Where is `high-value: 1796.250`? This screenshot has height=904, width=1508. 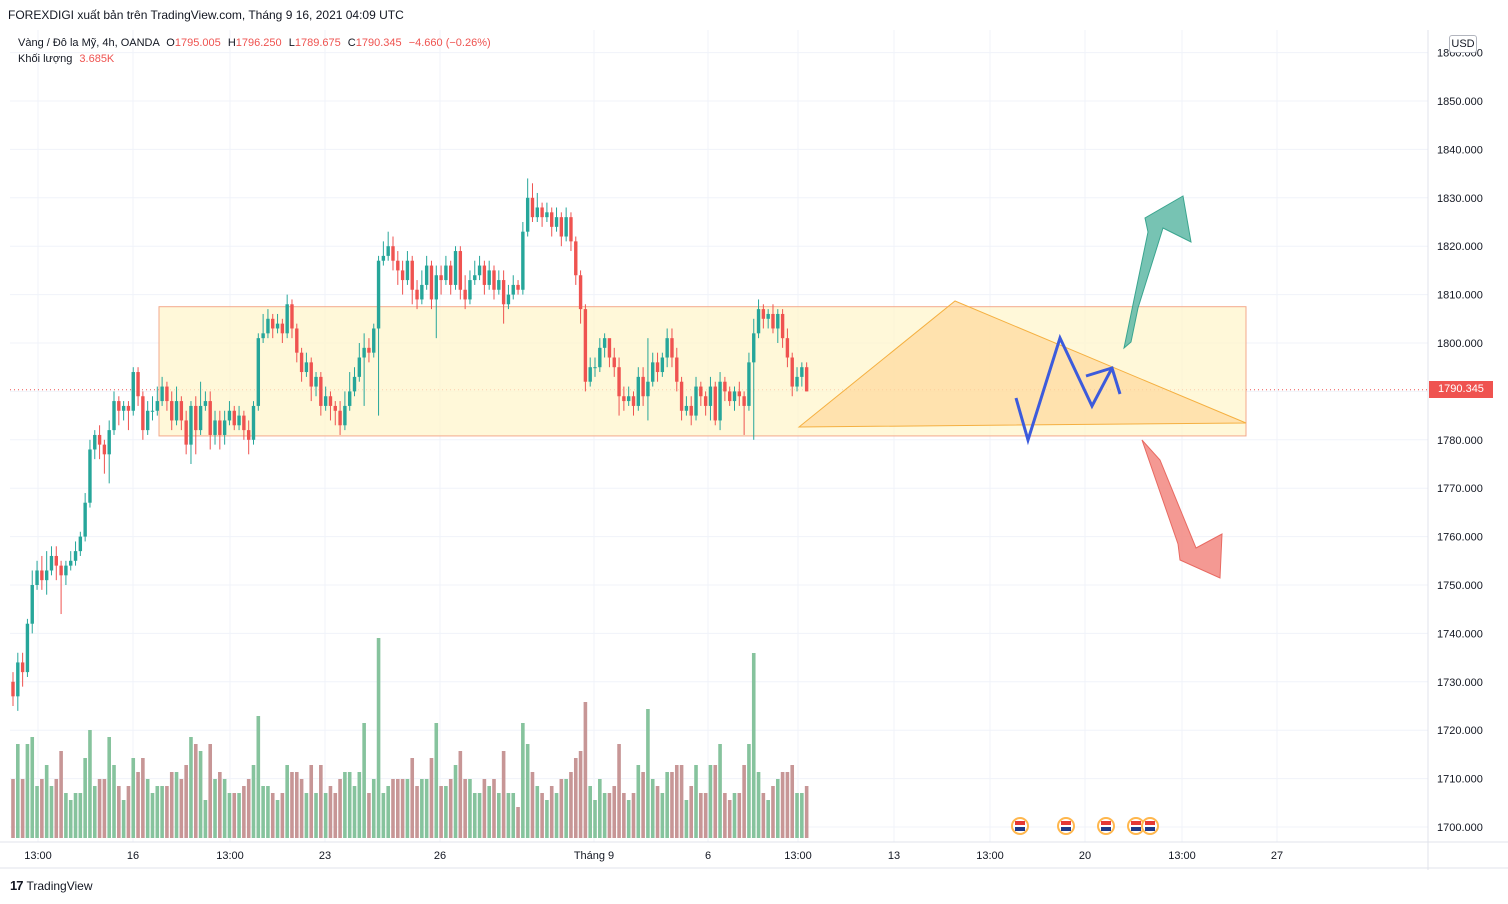
high-value: 1796.250 is located at coordinates (258, 43).